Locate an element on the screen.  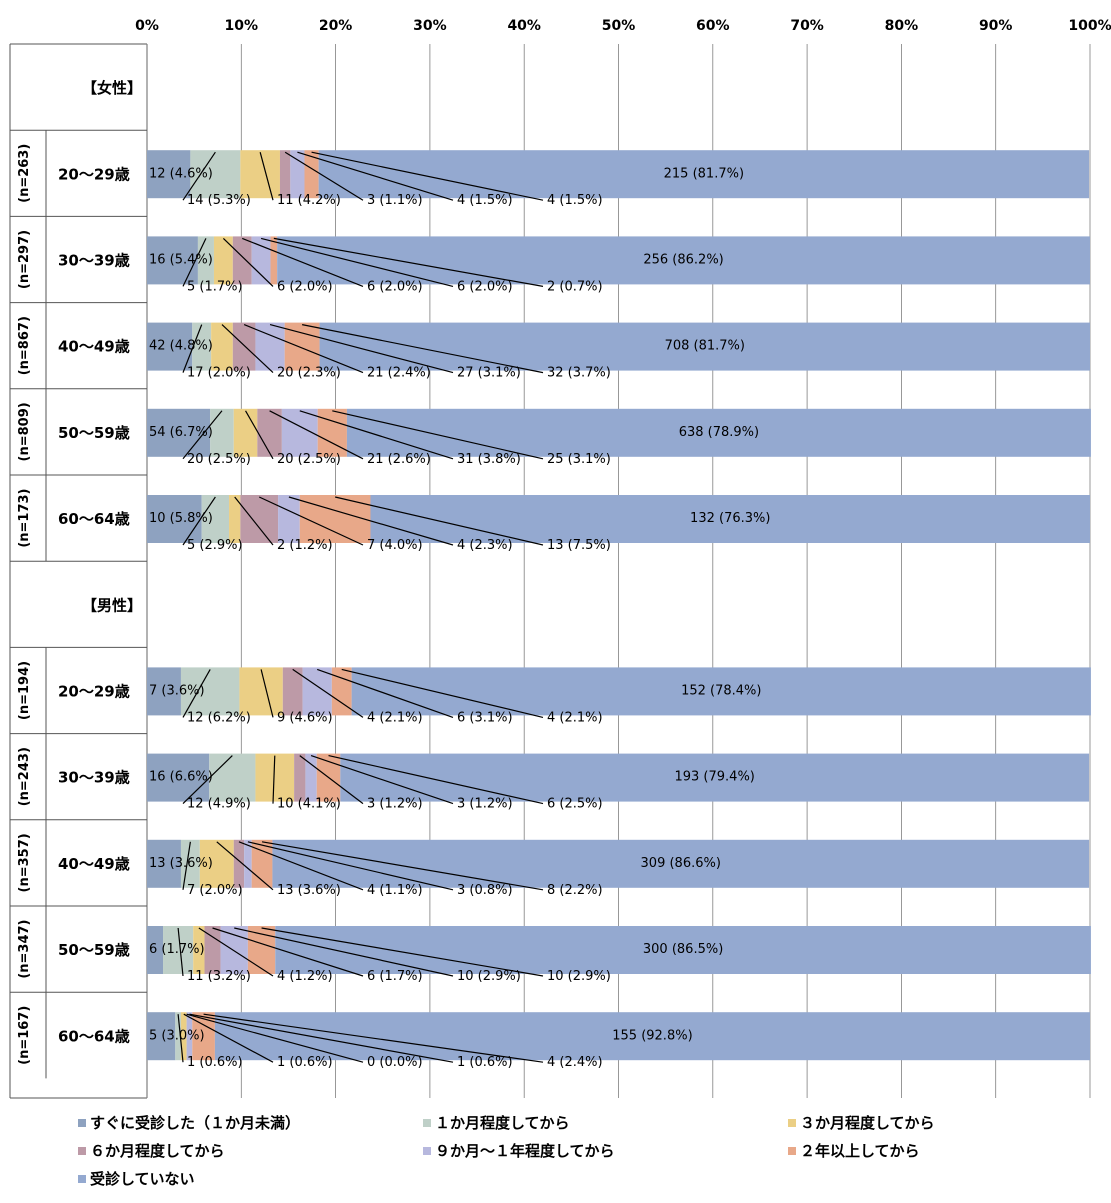
sample-size-label: (n=194) is located at coordinates (24, 690).